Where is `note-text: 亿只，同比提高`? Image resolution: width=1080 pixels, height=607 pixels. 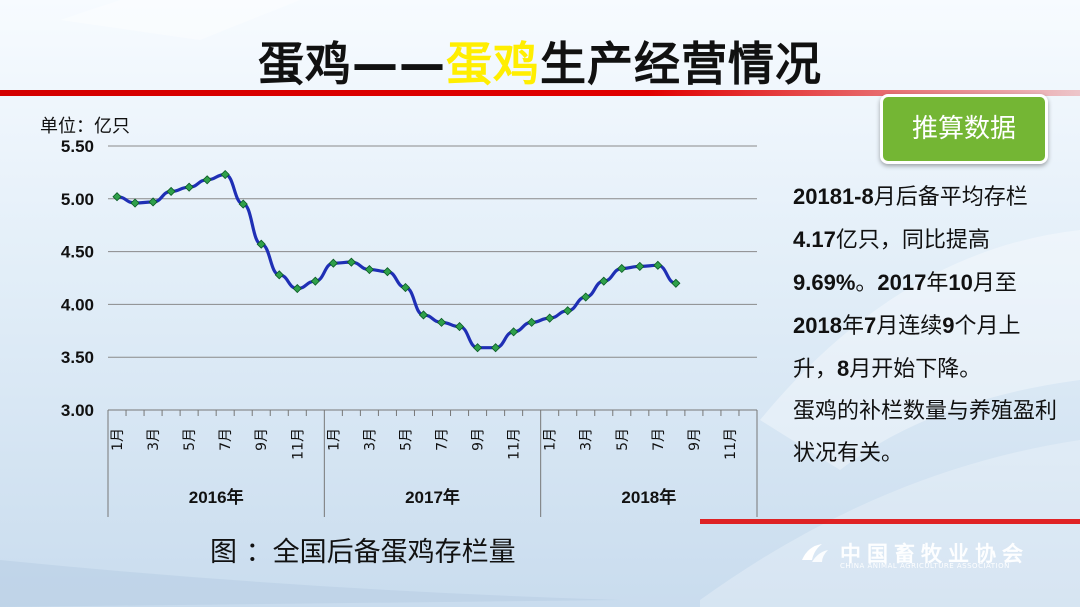
note-text: 亿只，同比提高 is located at coordinates (912, 240).